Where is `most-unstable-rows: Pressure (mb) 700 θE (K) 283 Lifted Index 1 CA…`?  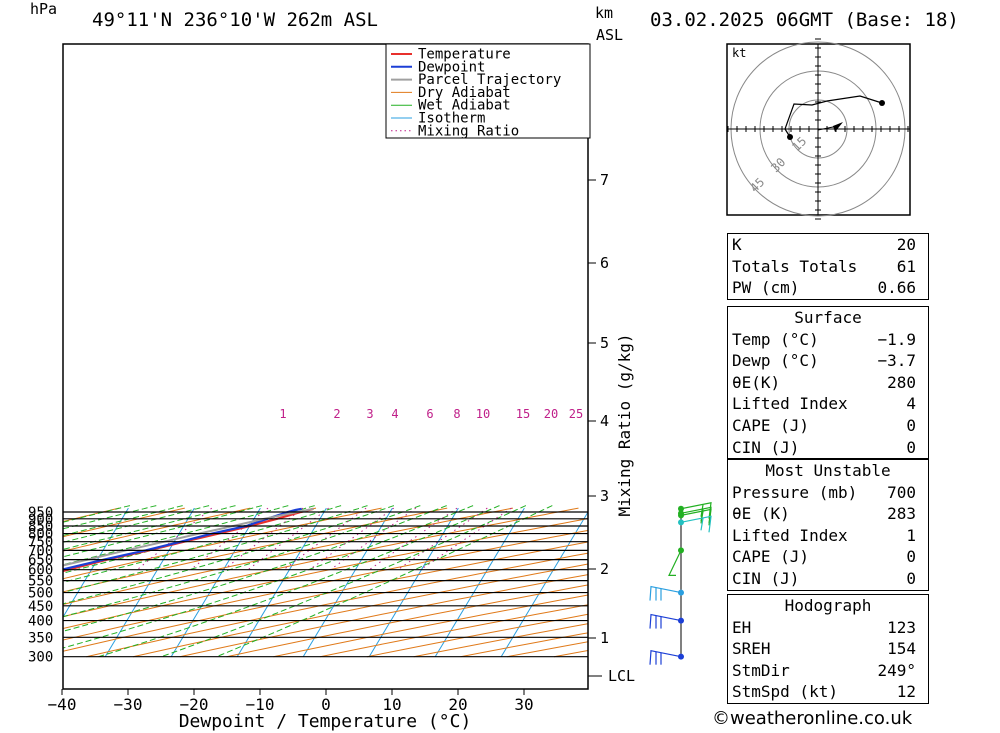 most-unstable-rows: Pressure (mb) 700 θE (K) 283 Lifted Index 1 CA… is located at coordinates (828, 536).